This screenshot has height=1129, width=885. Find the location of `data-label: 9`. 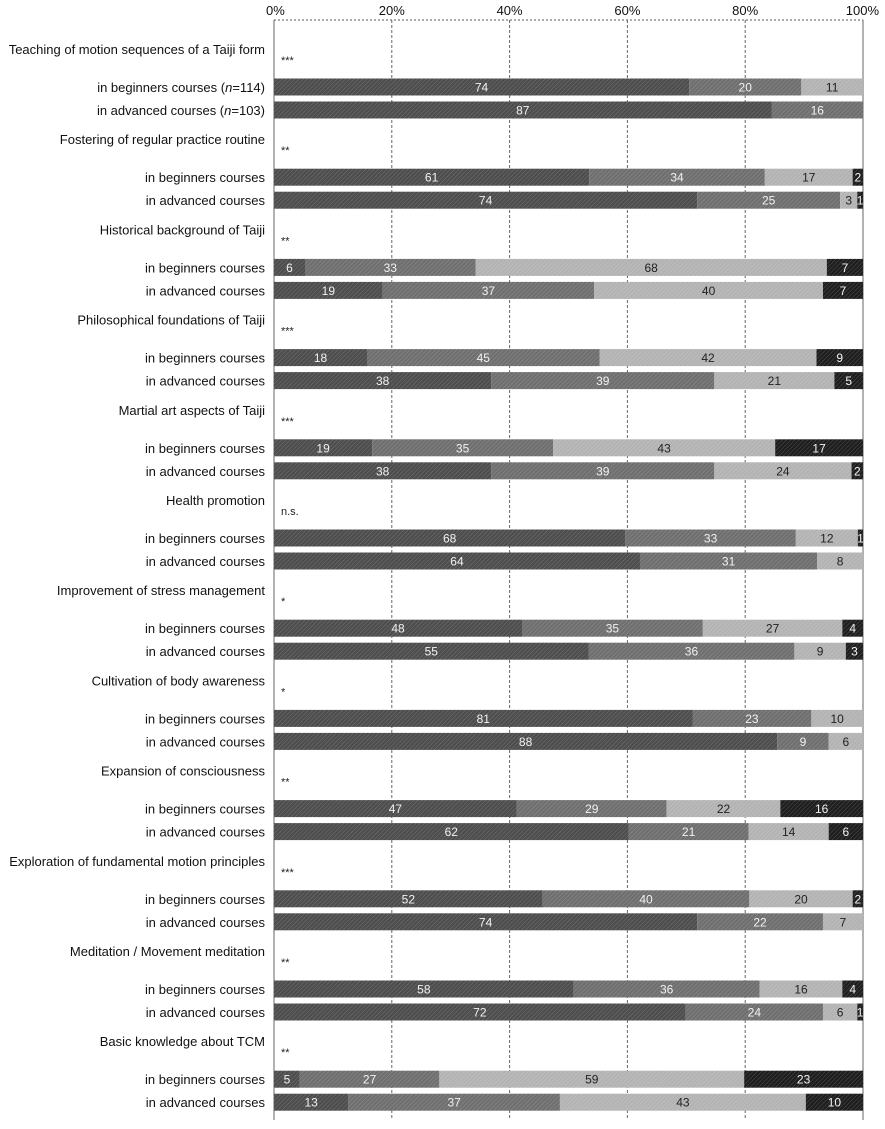

data-label: 9 is located at coordinates (803, 742).